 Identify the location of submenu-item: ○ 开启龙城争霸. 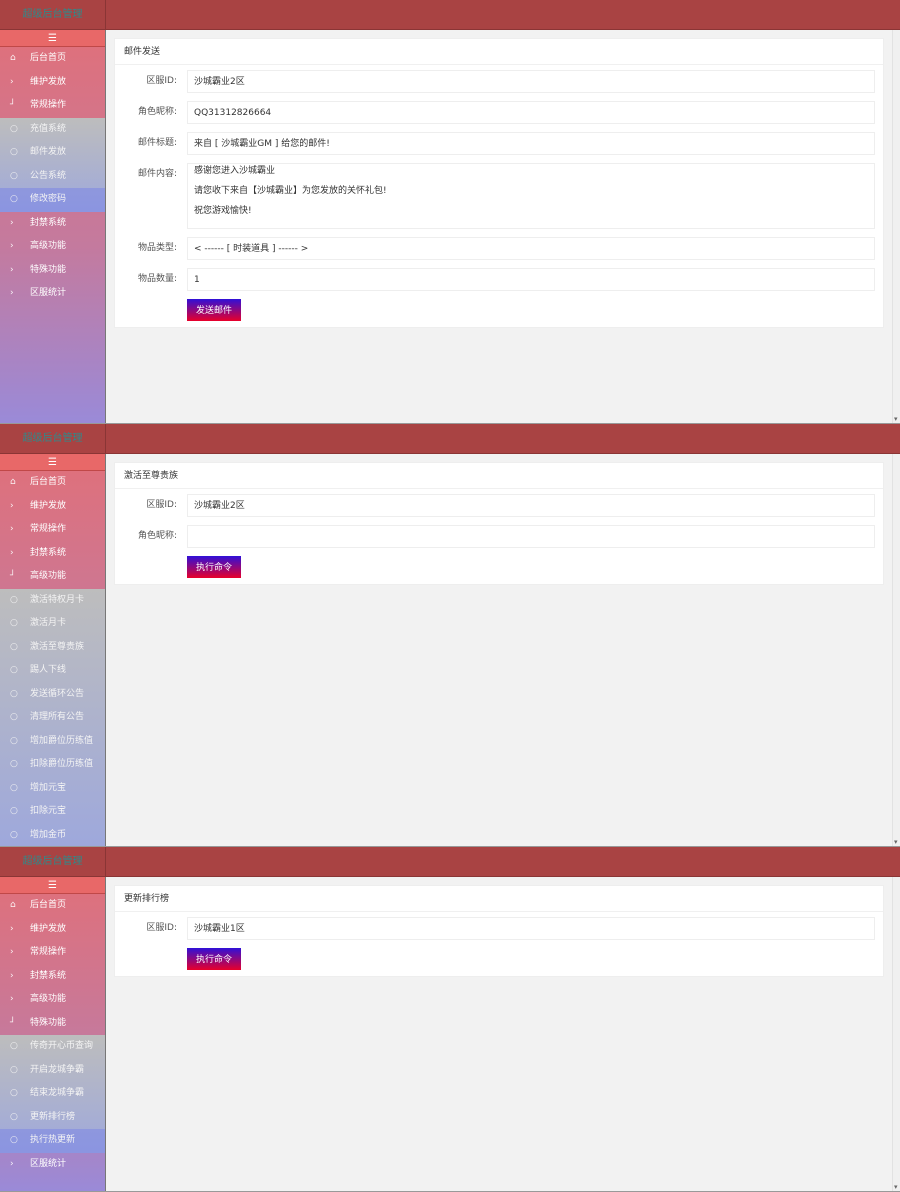
(52, 1071).